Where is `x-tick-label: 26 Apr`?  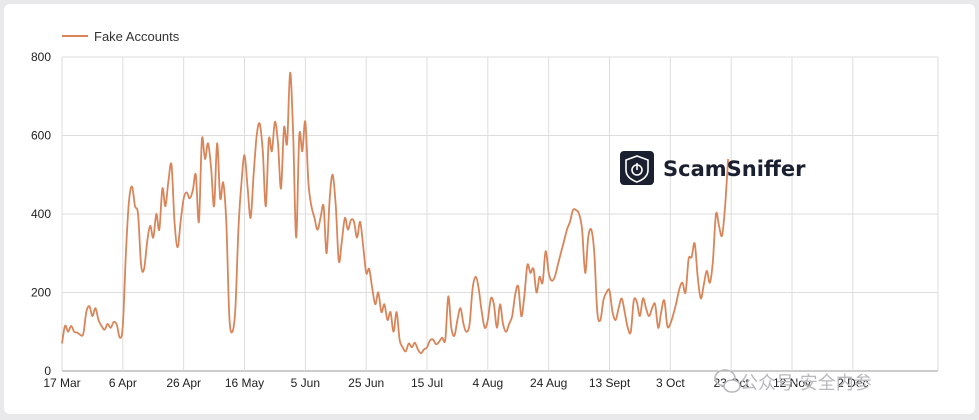
x-tick-label: 26 Apr is located at coordinates (183, 383).